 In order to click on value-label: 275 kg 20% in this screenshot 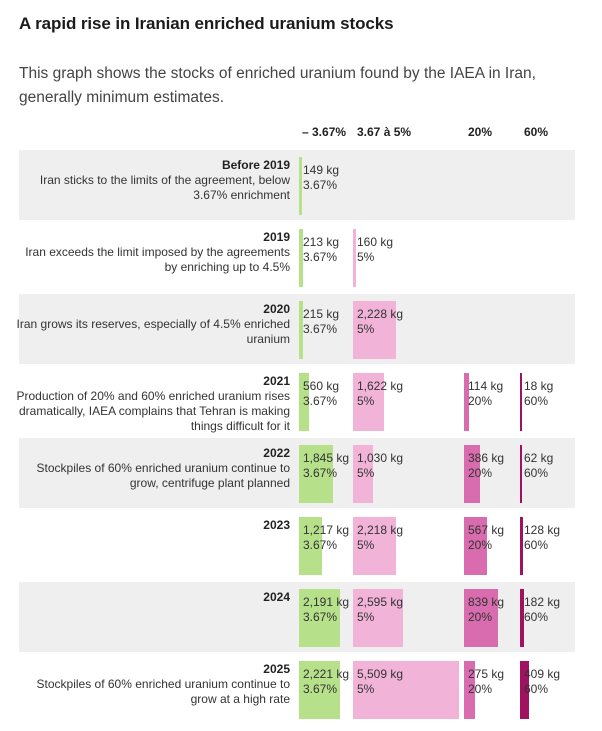, I will do `click(486, 682)`.